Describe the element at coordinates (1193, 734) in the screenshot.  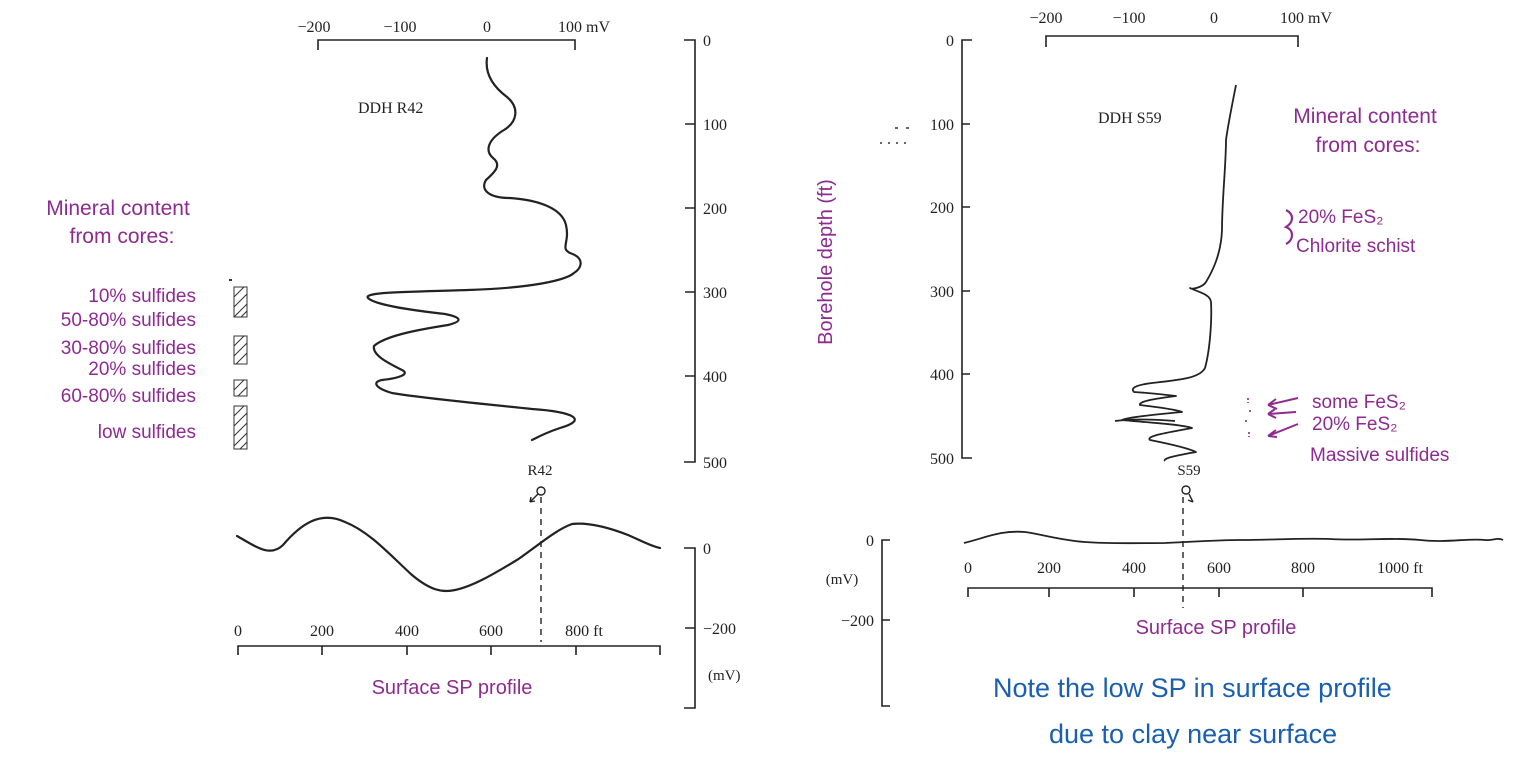
I see `note-line-2: due to clay near surface` at that location.